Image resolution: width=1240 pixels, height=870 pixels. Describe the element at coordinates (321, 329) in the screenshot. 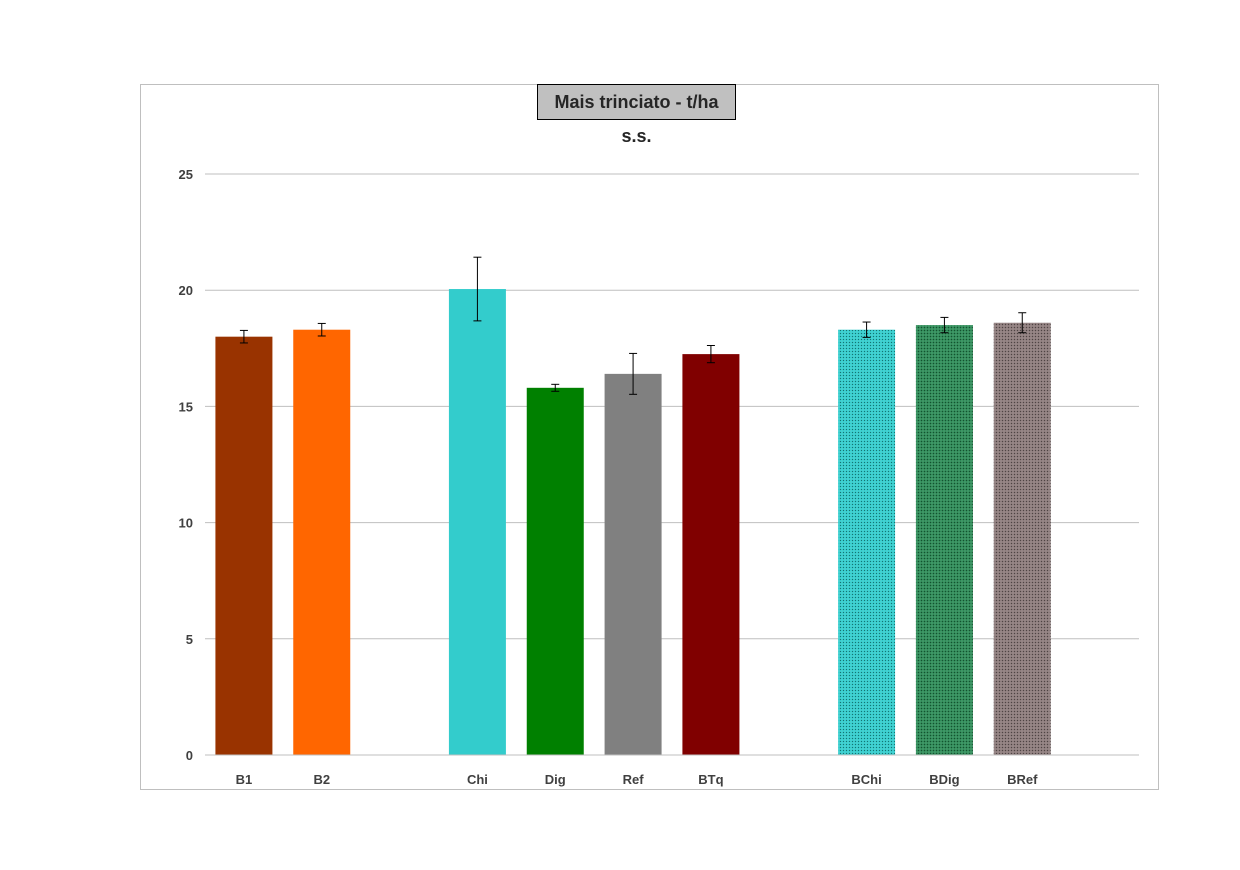

I see `error-bar-b2` at that location.